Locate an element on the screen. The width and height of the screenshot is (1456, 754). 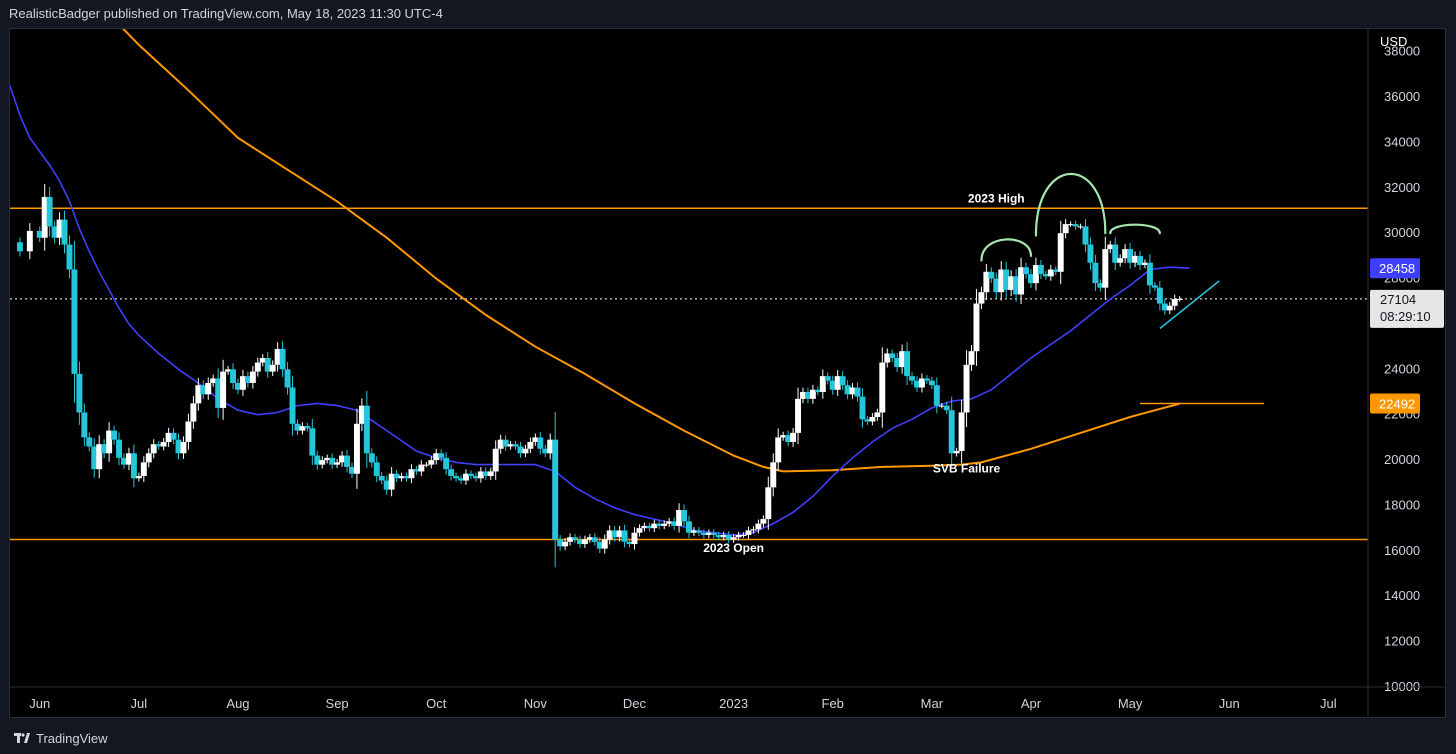
x-tick-label: Aug is located at coordinates (237, 703).